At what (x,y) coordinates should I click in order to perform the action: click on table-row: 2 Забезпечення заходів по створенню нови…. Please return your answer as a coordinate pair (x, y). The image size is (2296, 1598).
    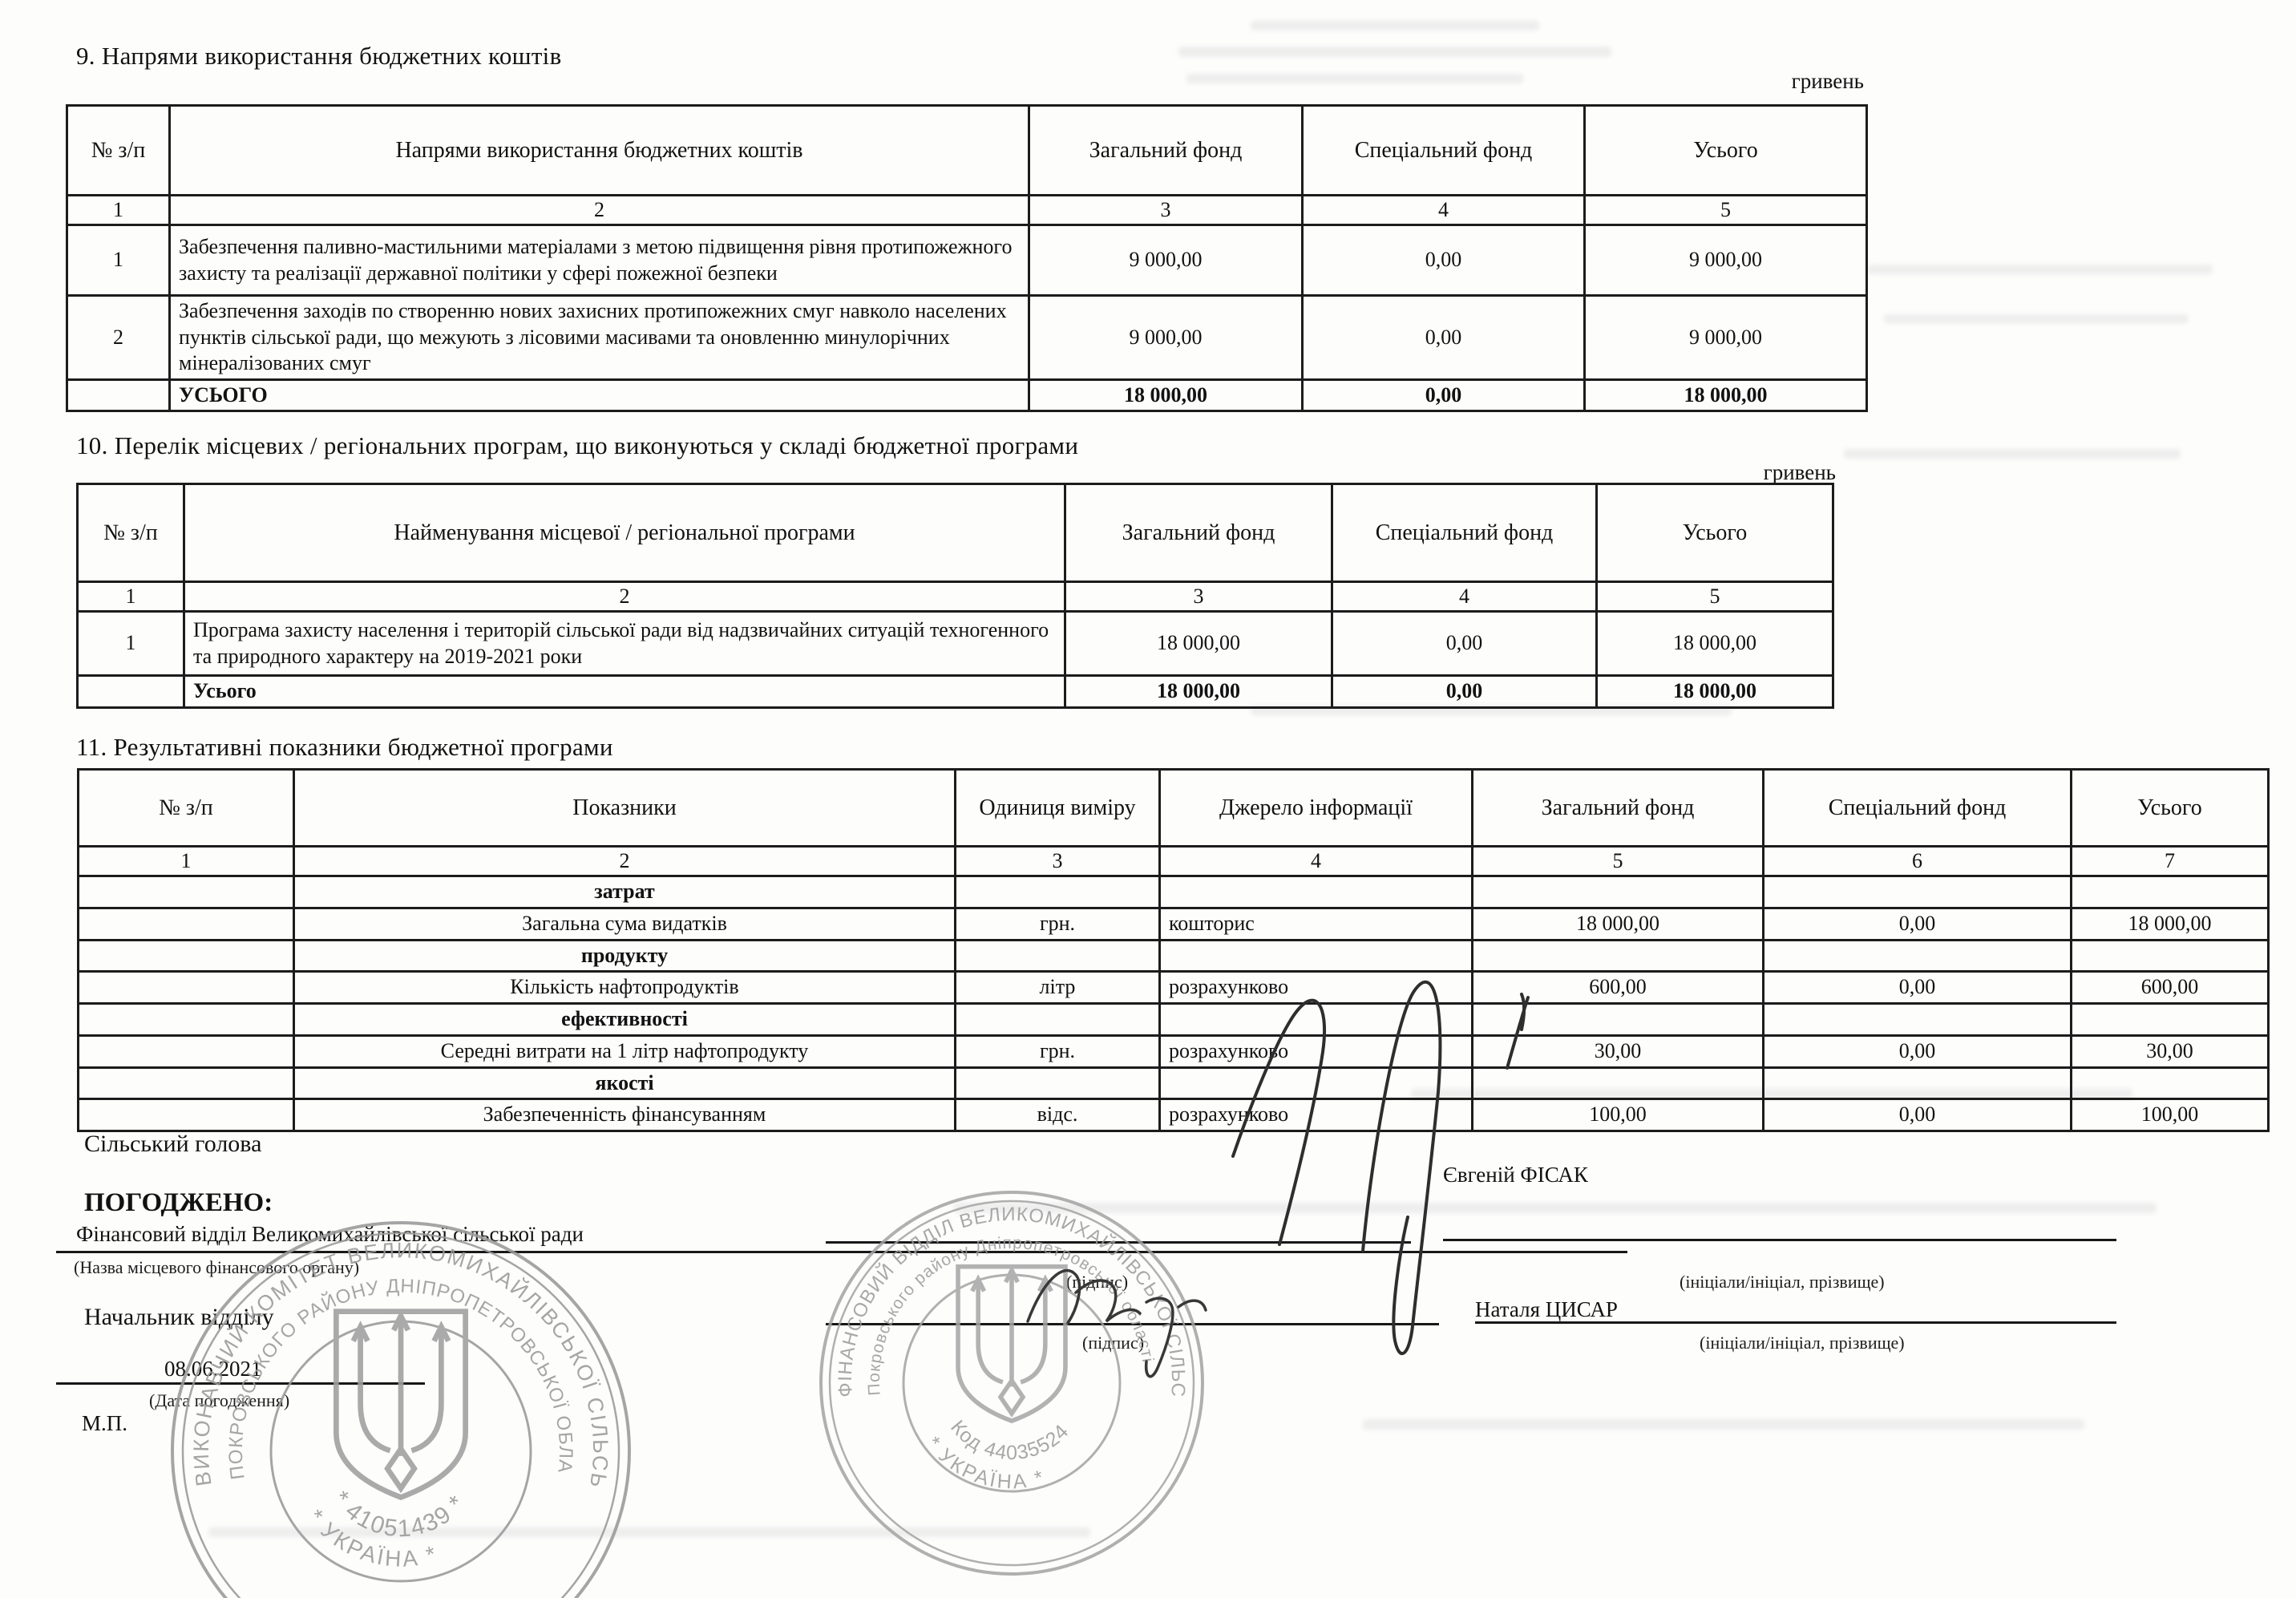
    Looking at the image, I should click on (967, 337).